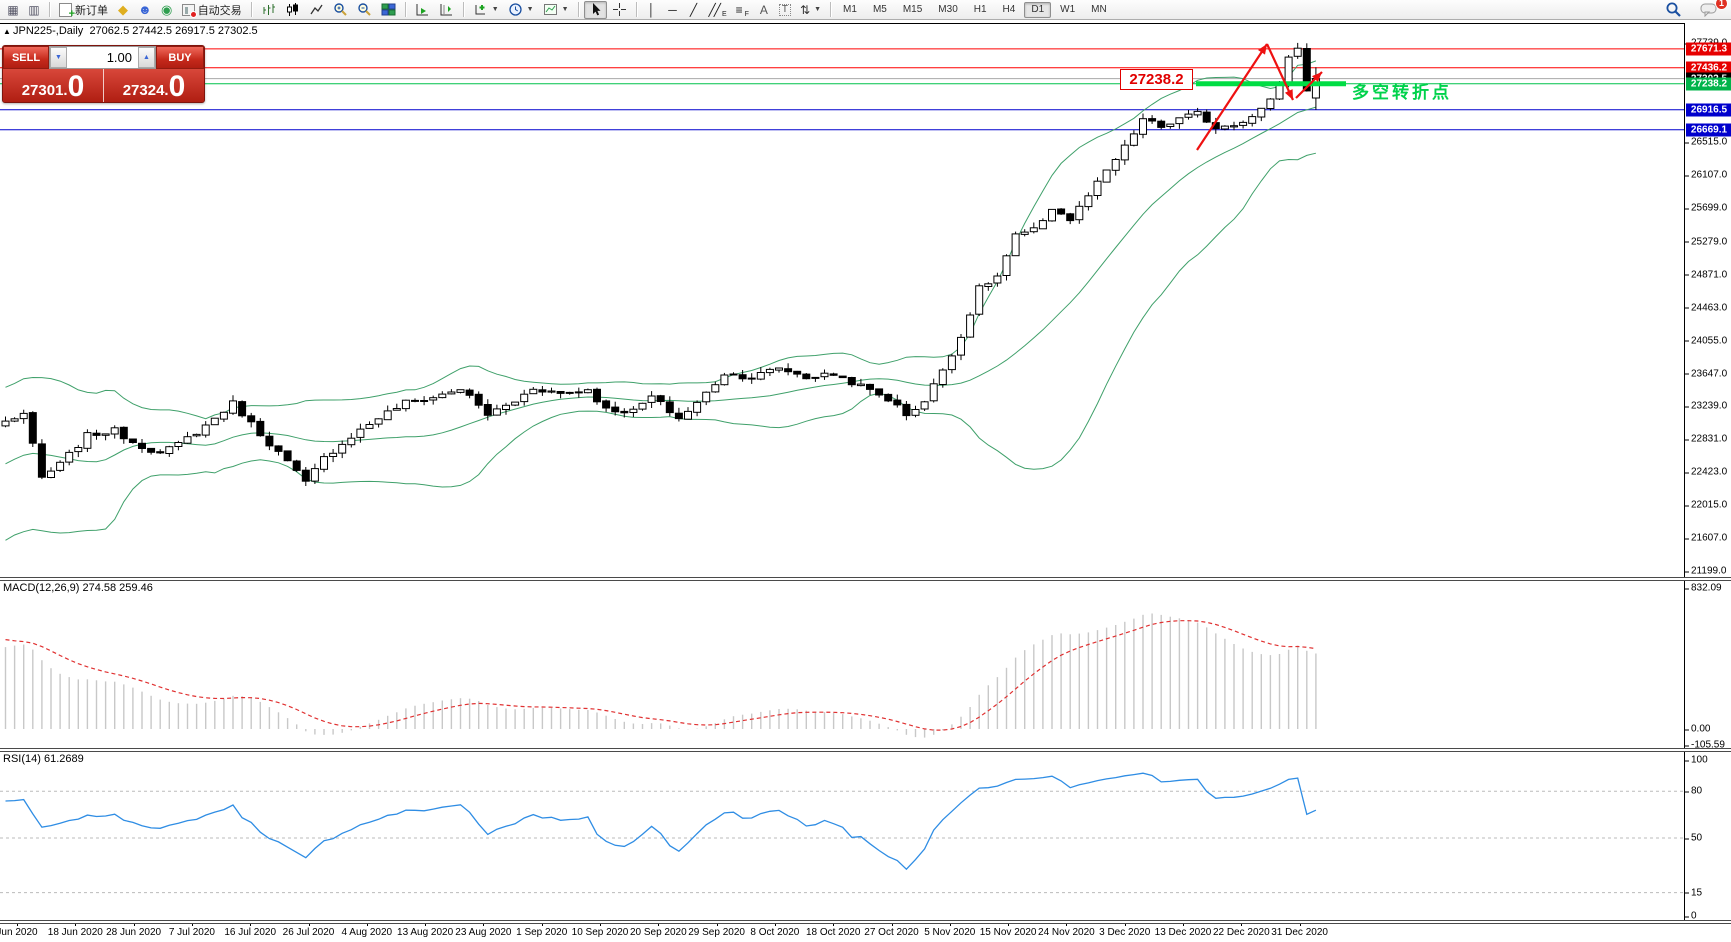  Describe the element at coordinates (1402, 92) in the screenshot. I see `turning-point-annotation: 多空转折点` at that location.